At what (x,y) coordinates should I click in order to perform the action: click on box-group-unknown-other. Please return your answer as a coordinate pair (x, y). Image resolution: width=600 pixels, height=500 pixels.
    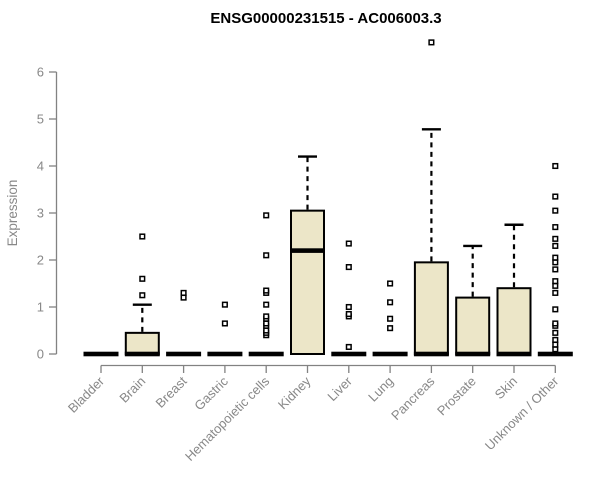
    Looking at the image, I should click on (555, 259).